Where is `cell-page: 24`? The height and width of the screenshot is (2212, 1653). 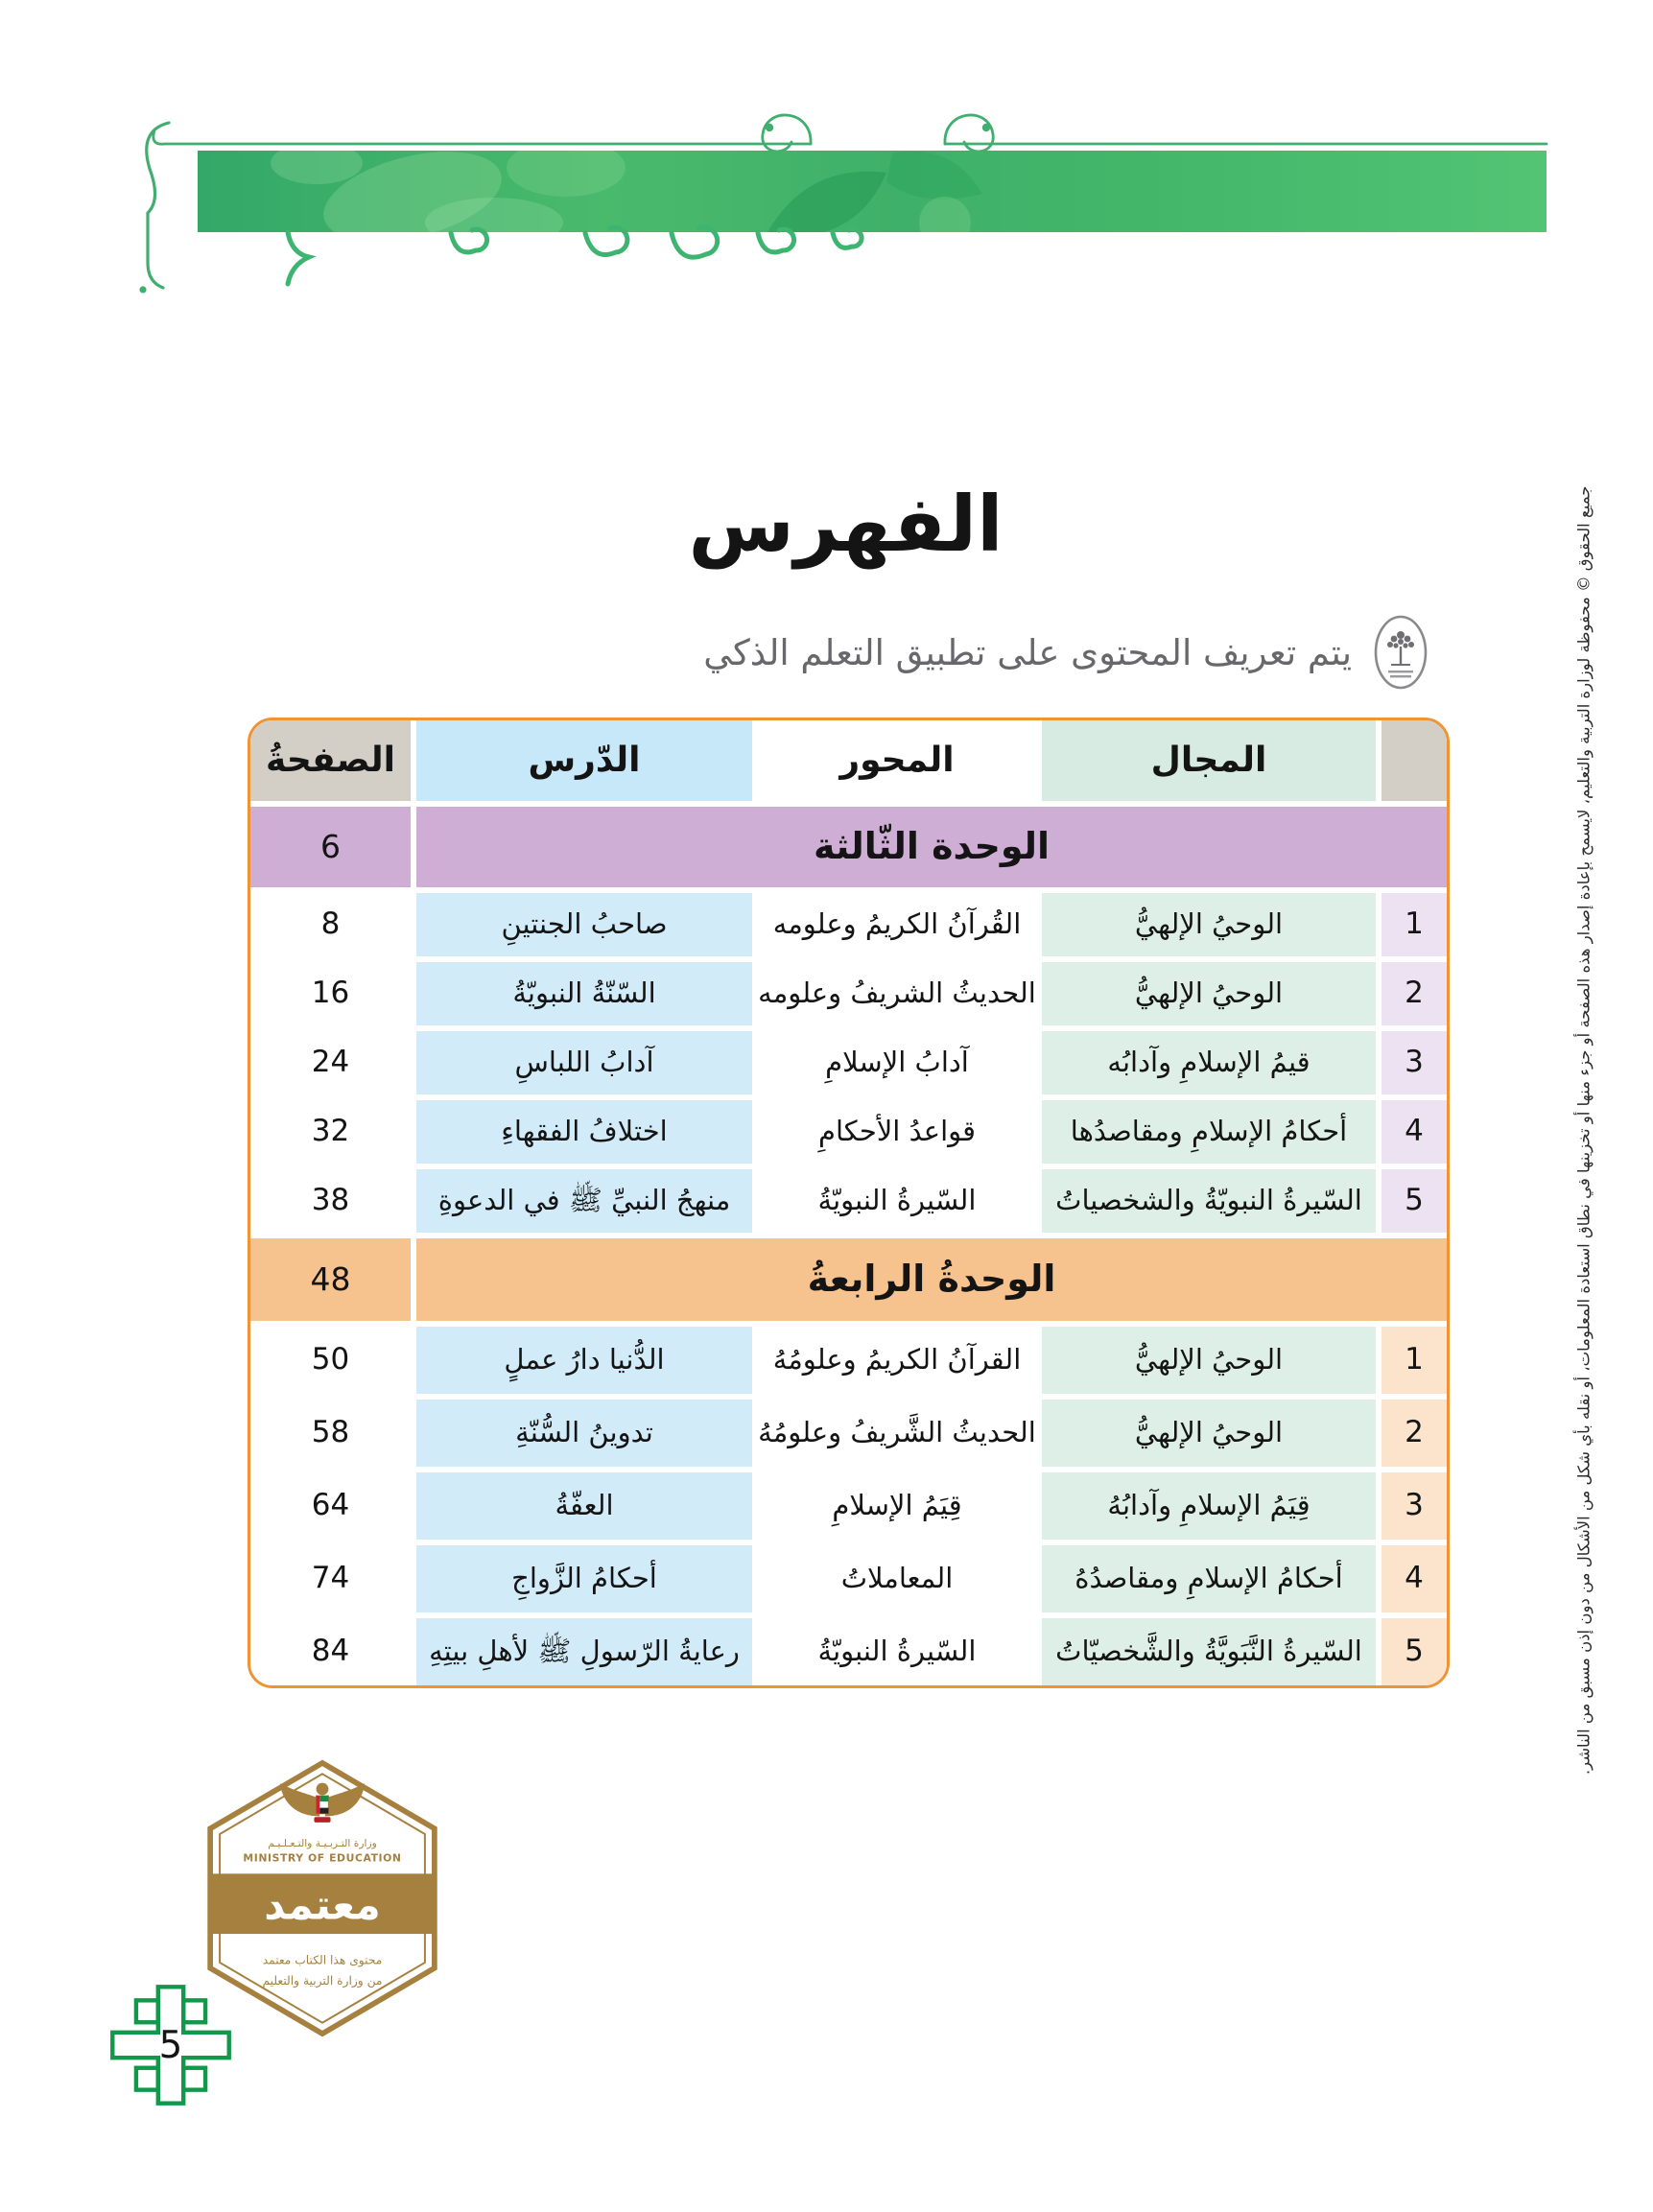 cell-page: 24 is located at coordinates (330, 1062).